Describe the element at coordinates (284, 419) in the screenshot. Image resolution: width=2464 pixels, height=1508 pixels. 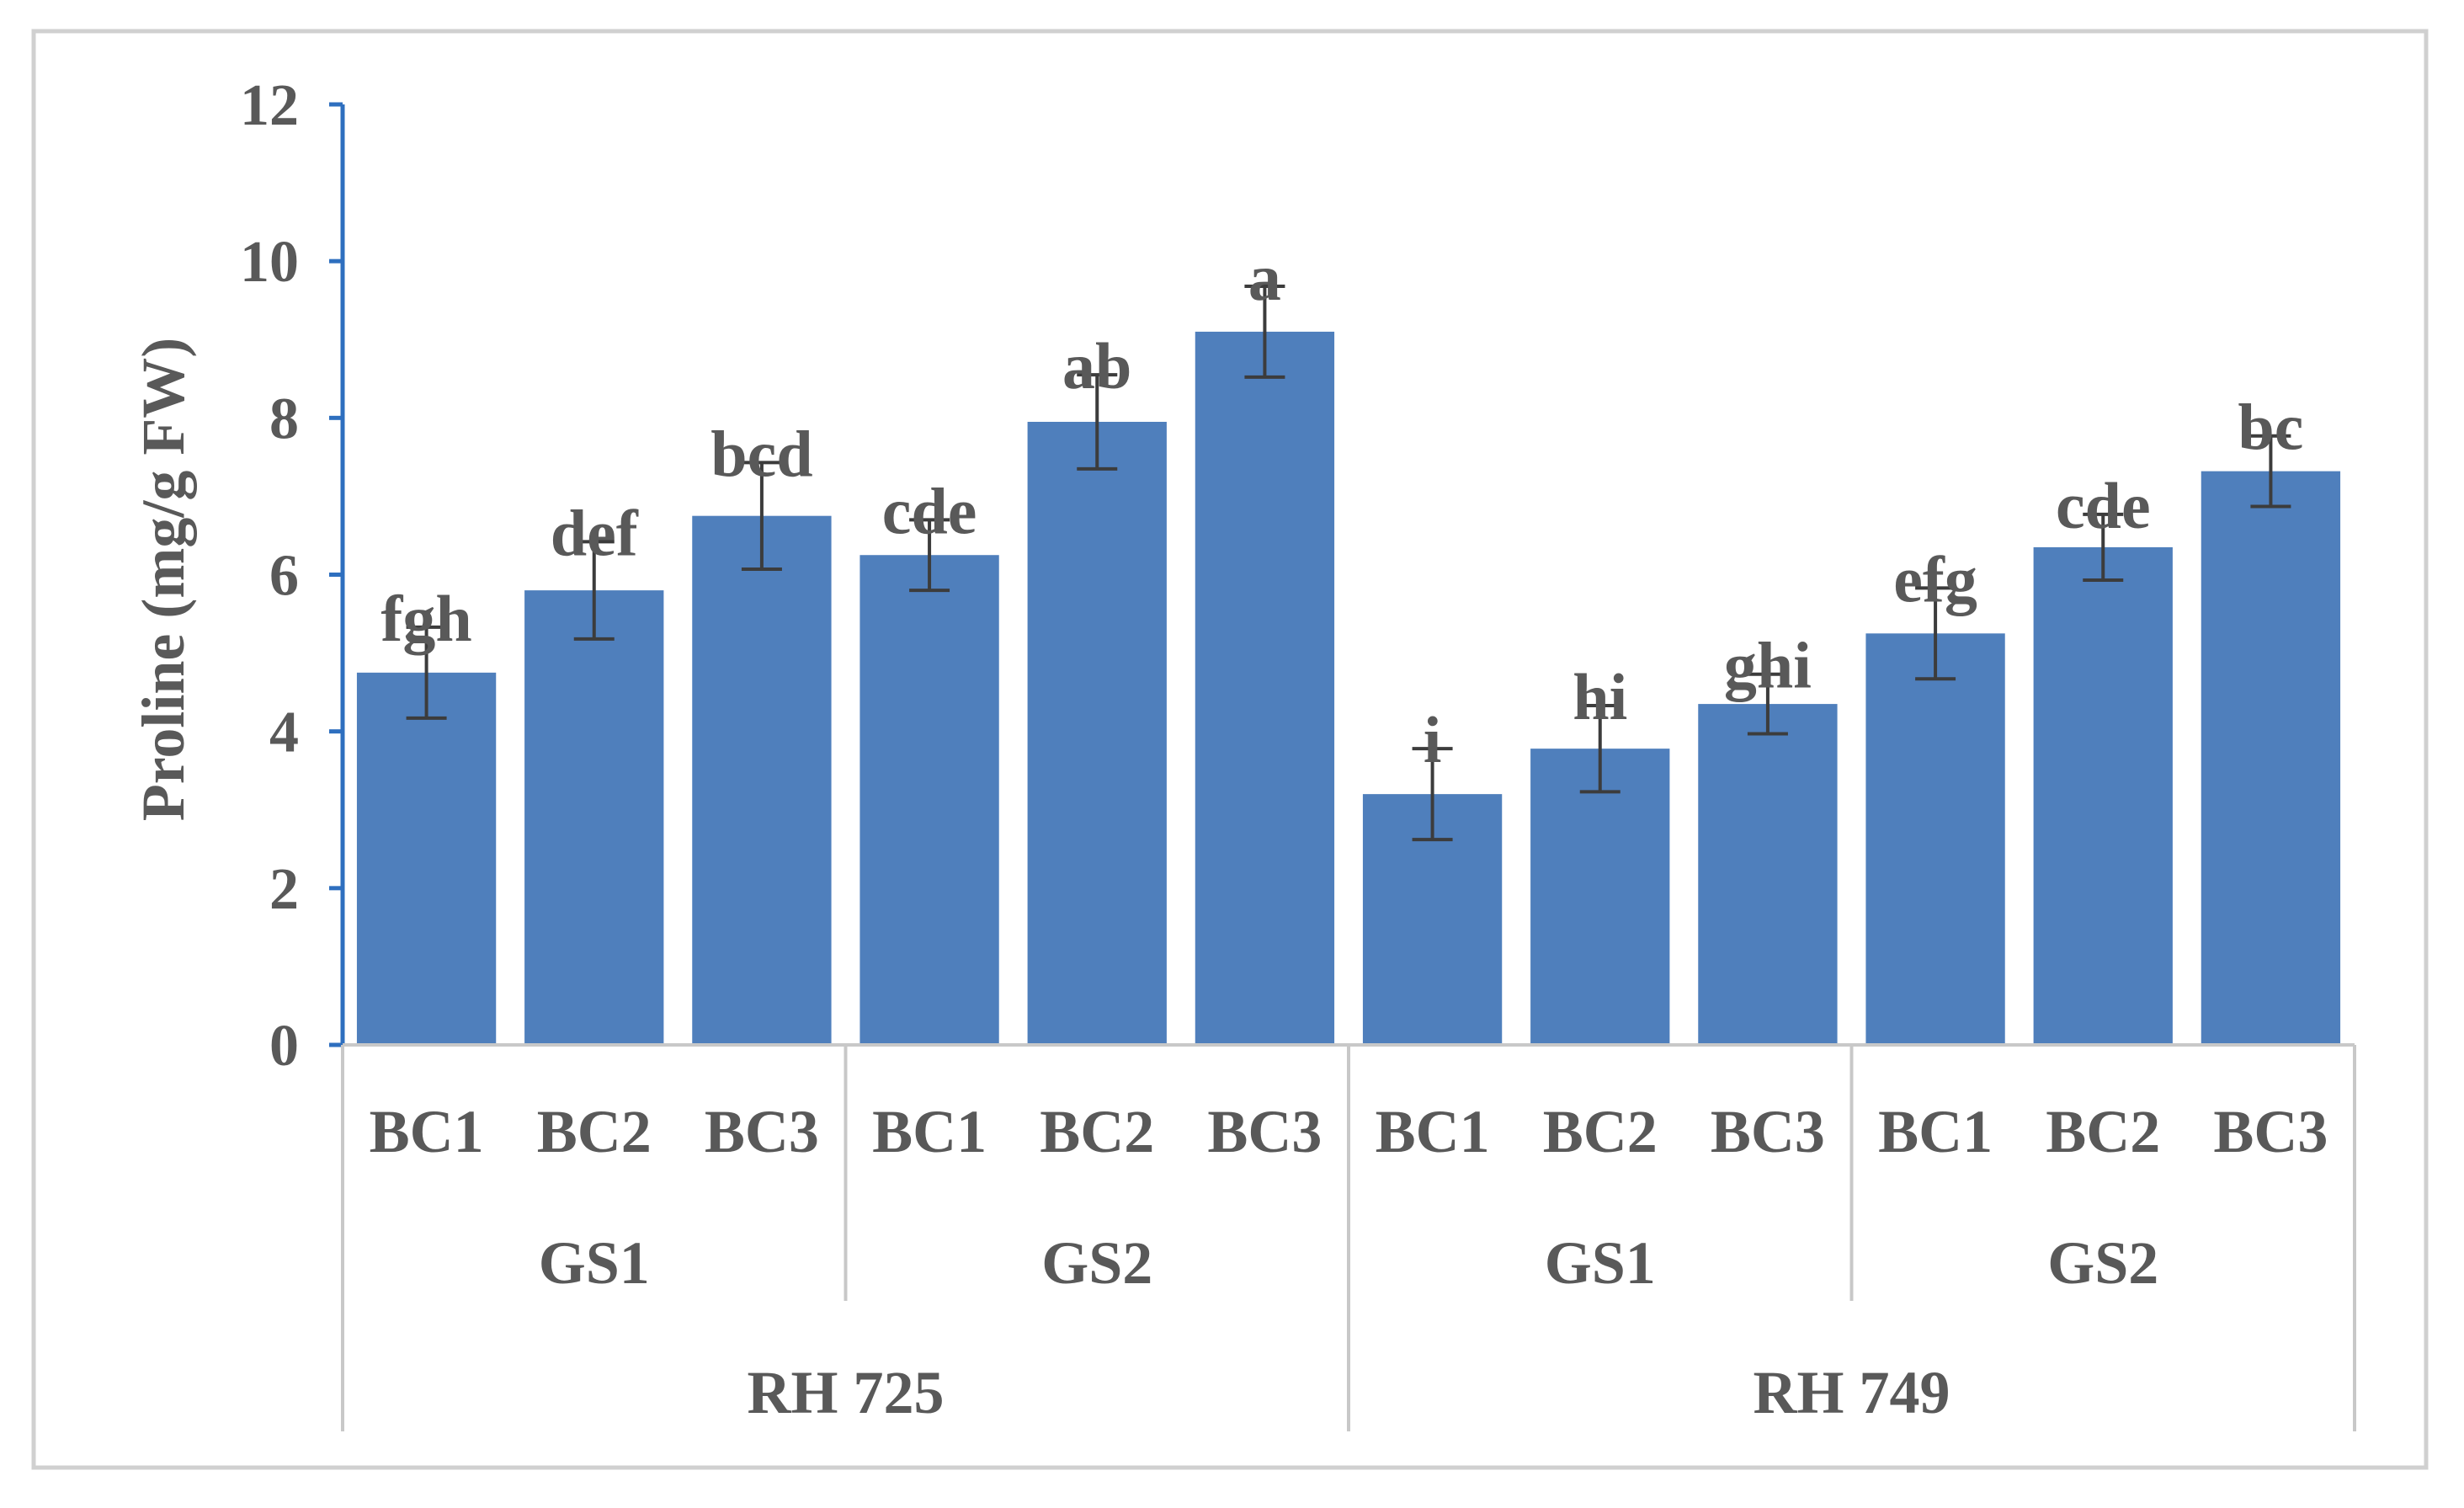
I see `y-tick-label: 8` at that location.